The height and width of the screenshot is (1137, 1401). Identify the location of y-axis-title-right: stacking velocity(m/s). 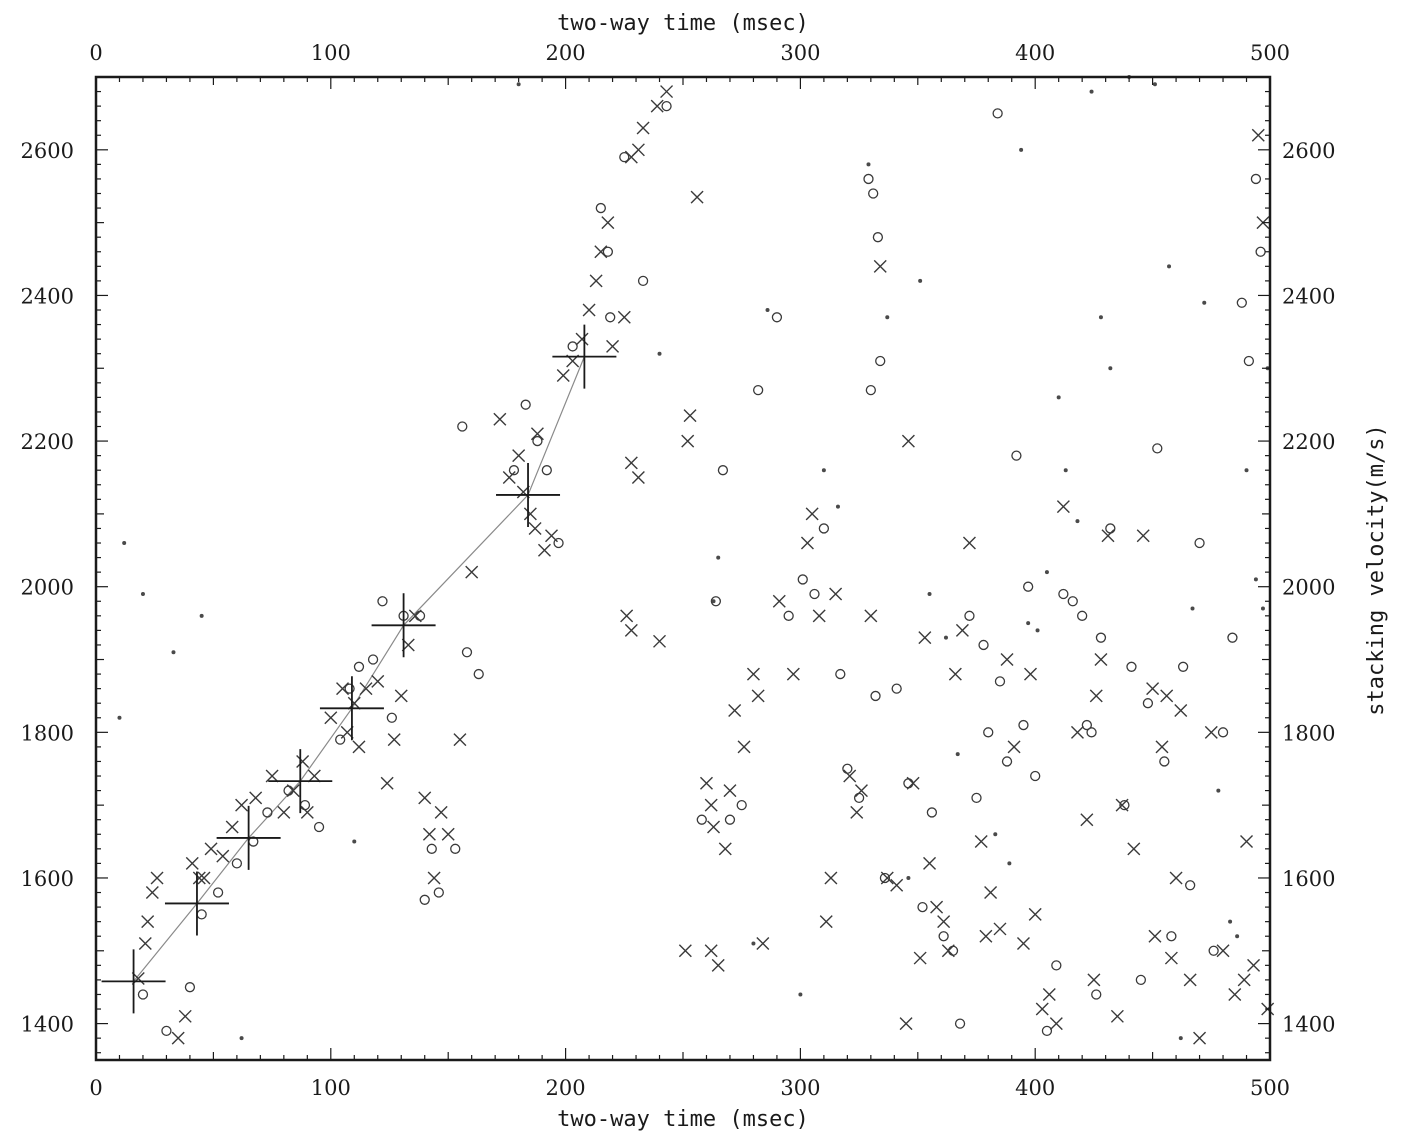
(1376, 569).